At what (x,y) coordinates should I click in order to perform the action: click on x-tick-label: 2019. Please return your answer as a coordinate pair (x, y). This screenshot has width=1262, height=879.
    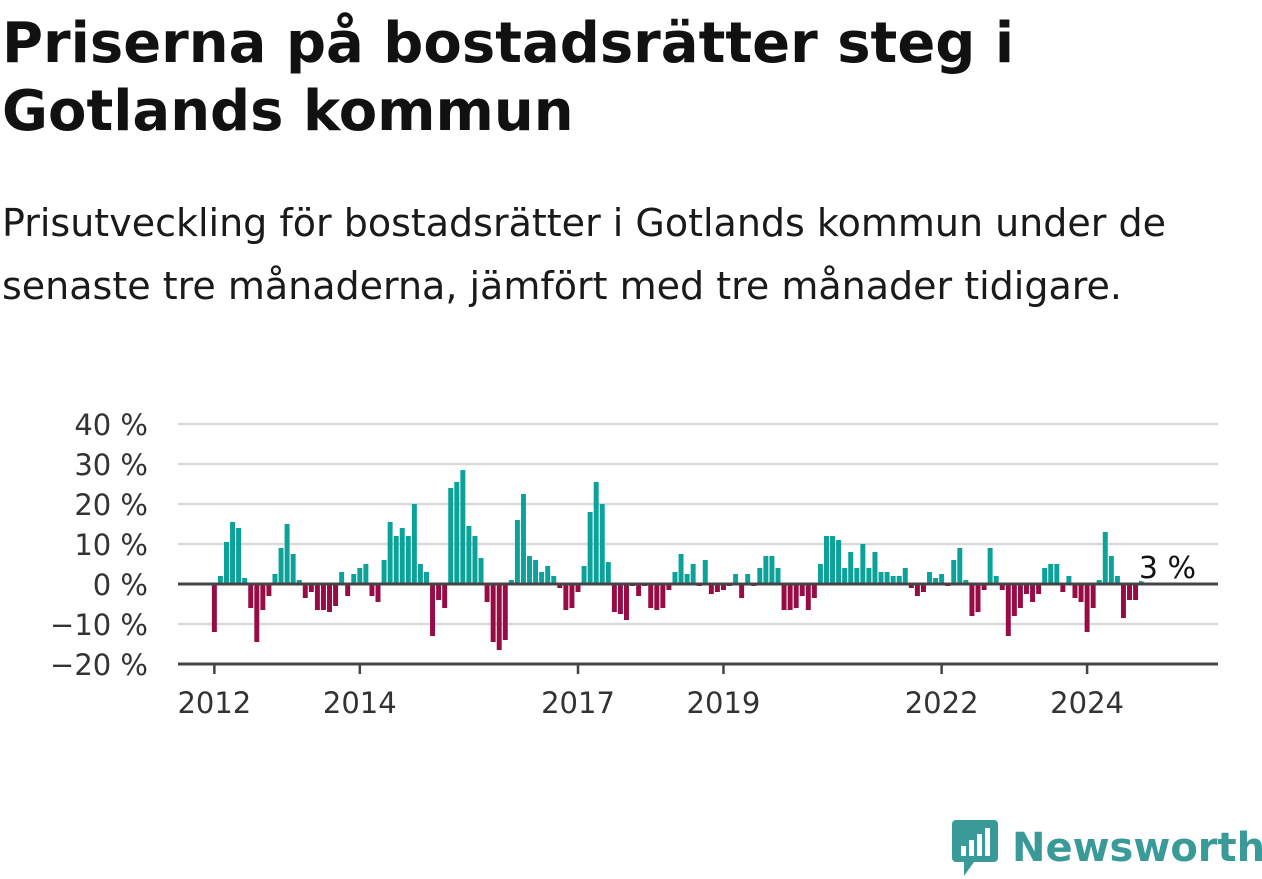
    Looking at the image, I should click on (724, 703).